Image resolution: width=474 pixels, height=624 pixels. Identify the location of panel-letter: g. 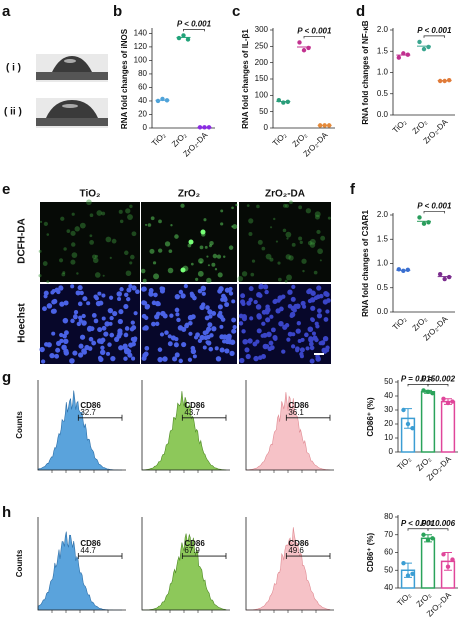
(6, 377).